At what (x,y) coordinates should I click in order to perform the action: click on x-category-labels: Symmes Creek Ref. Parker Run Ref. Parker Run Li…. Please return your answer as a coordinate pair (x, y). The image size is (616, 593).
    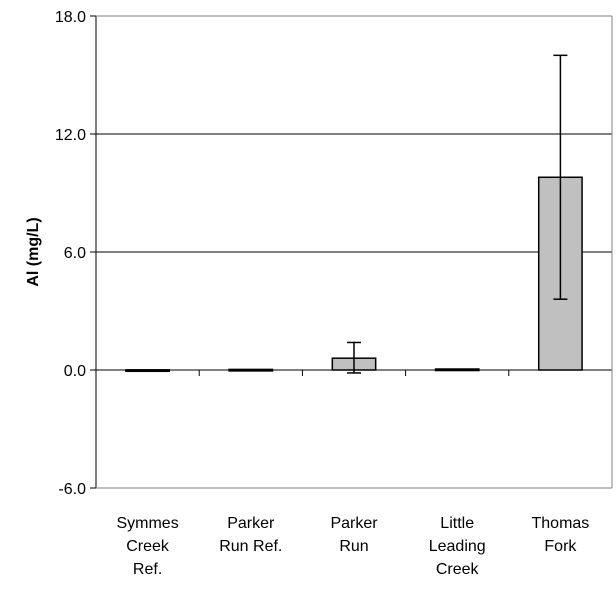
    Looking at the image, I should click on (352, 546).